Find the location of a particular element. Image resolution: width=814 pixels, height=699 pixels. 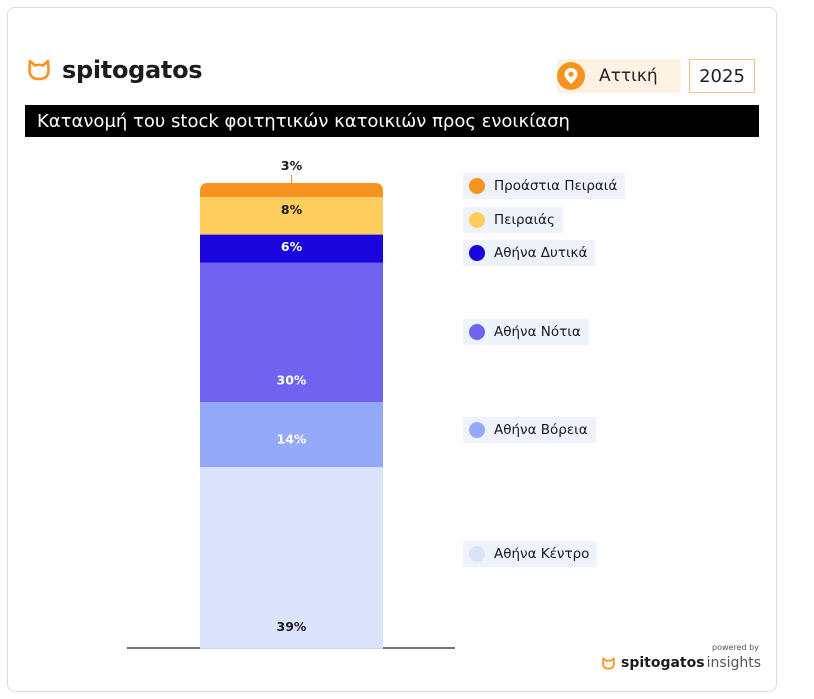

data-label-3: 6% is located at coordinates (292, 246).